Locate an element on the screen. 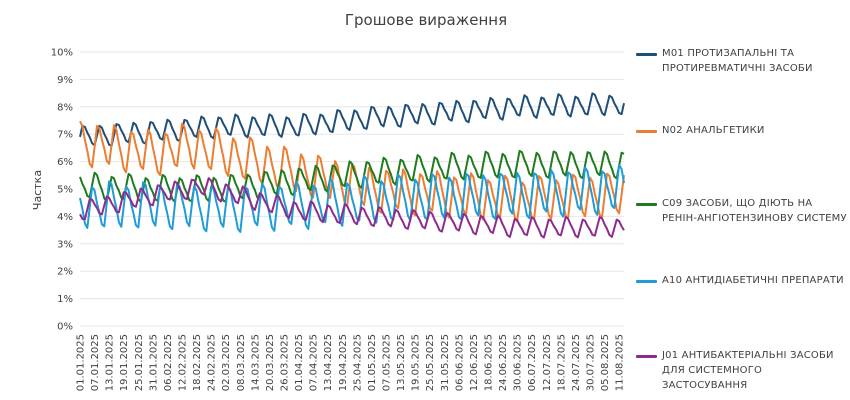 The image size is (850, 400). x-tick-label: 24.06.2025 is located at coordinates (503, 362).